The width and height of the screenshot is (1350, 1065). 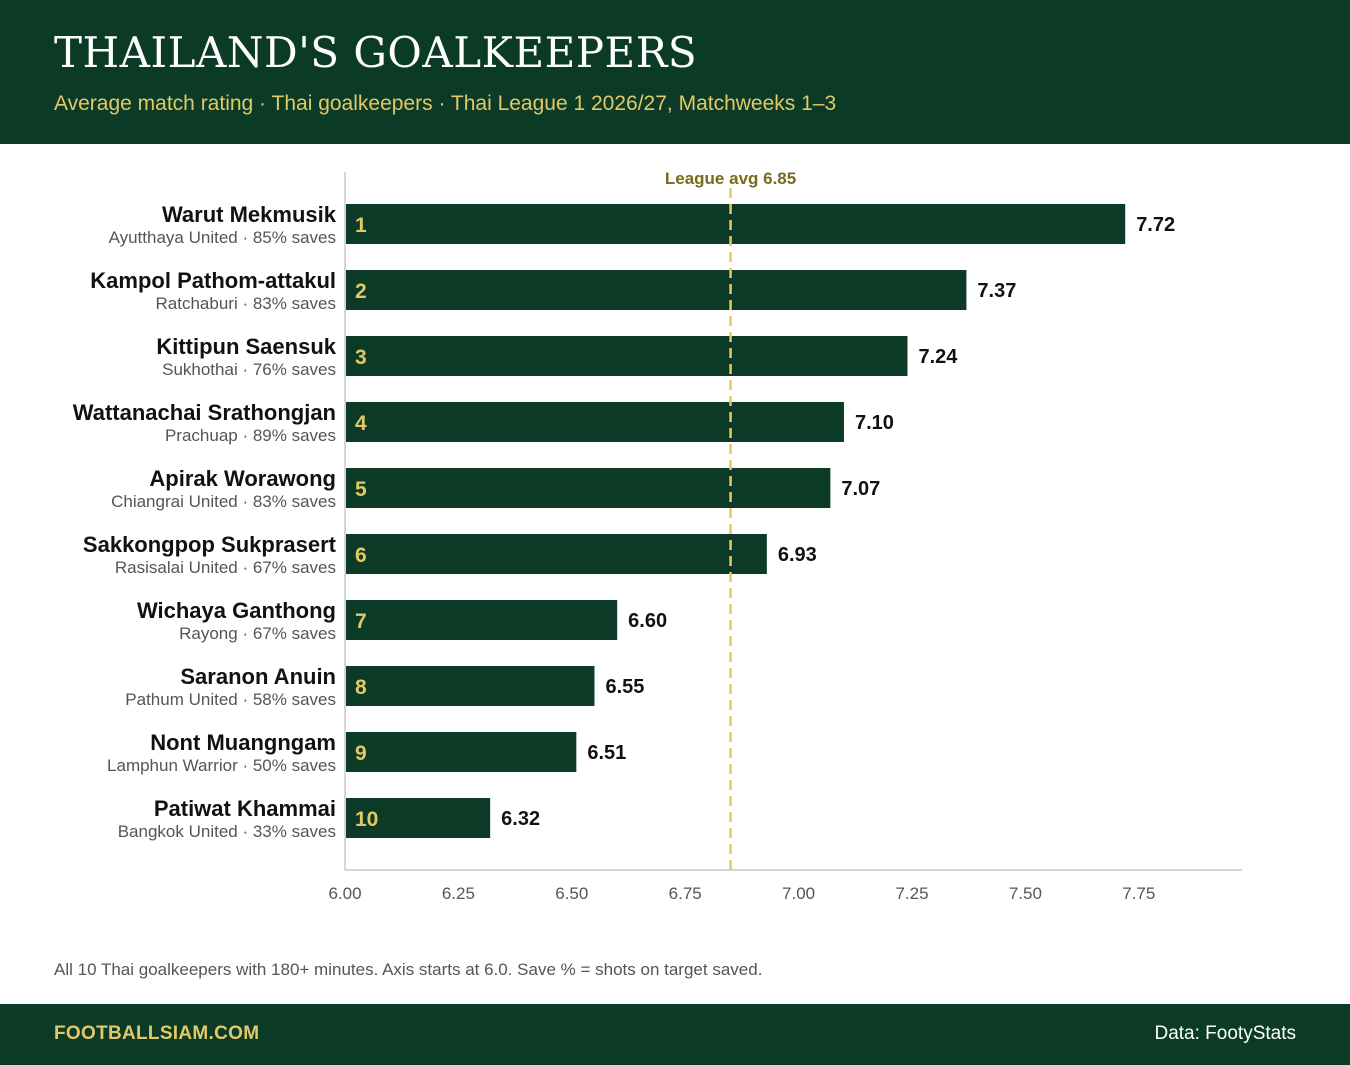 What do you see at coordinates (221, 765) in the screenshot?
I see `player-meta: Lamphun Warrior · 50% saves` at bounding box center [221, 765].